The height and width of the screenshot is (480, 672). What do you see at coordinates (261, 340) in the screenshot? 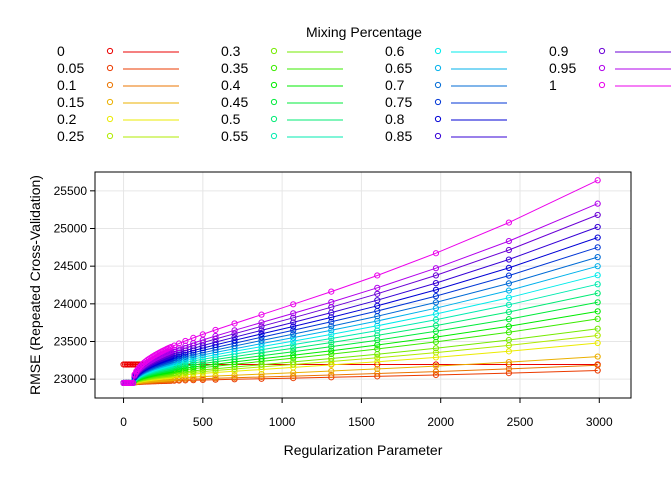
I see `point-0.7-38` at bounding box center [261, 340].